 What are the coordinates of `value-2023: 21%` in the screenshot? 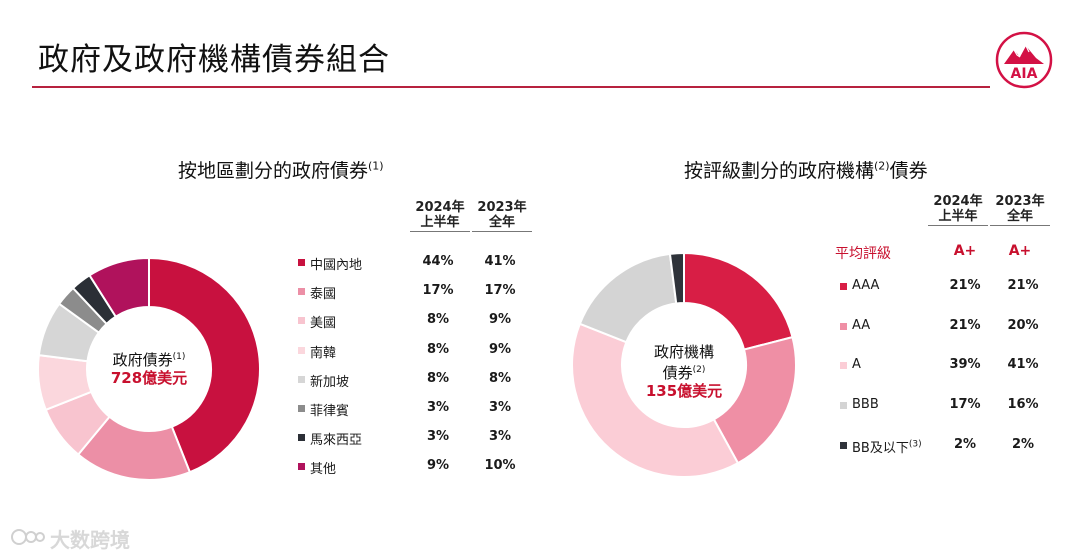 It's located at (1023, 285).